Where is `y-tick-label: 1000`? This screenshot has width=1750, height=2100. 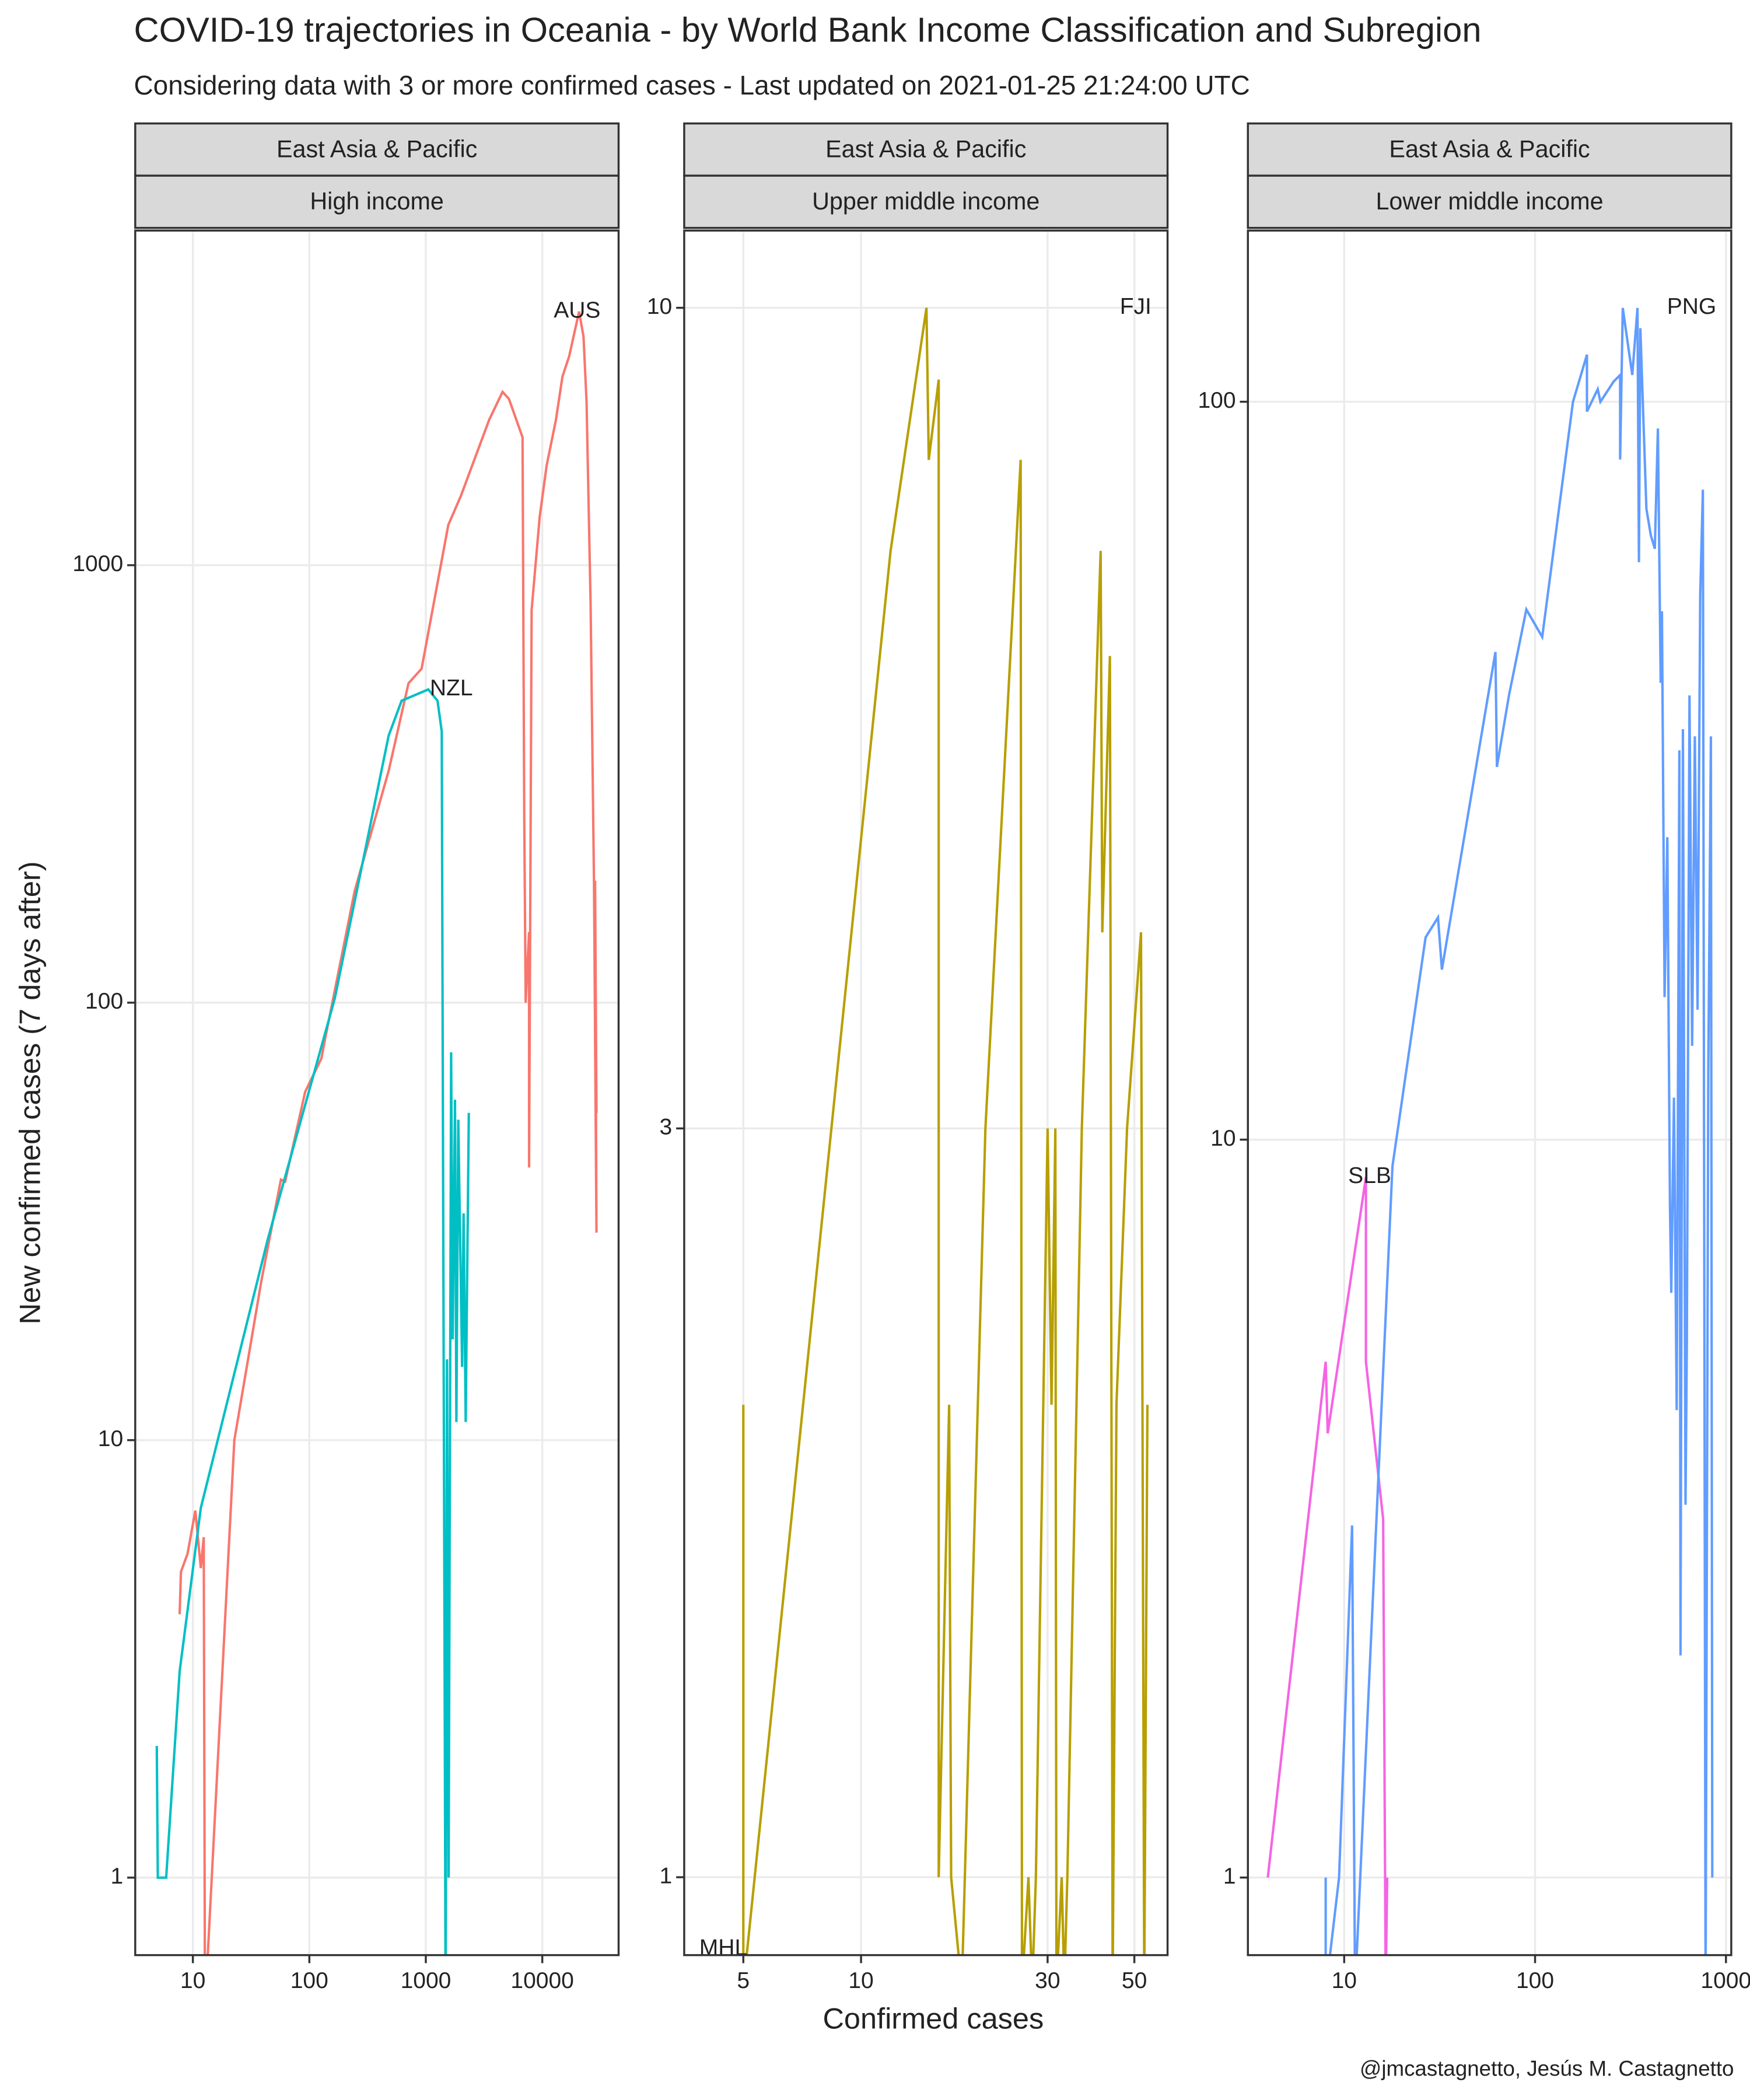
y-tick-label: 1000 is located at coordinates (97, 563).